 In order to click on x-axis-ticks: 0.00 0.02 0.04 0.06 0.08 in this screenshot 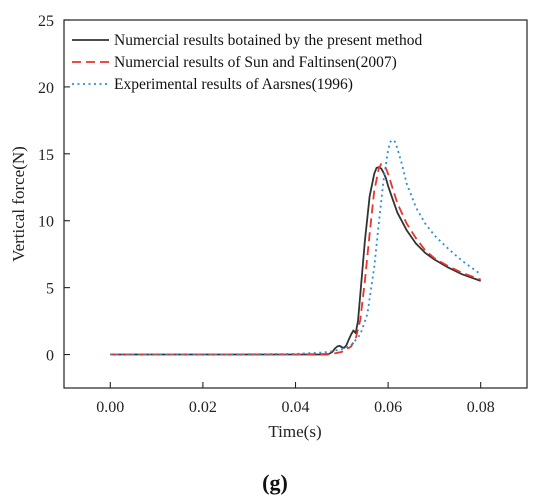, I will do `click(295, 399)`.